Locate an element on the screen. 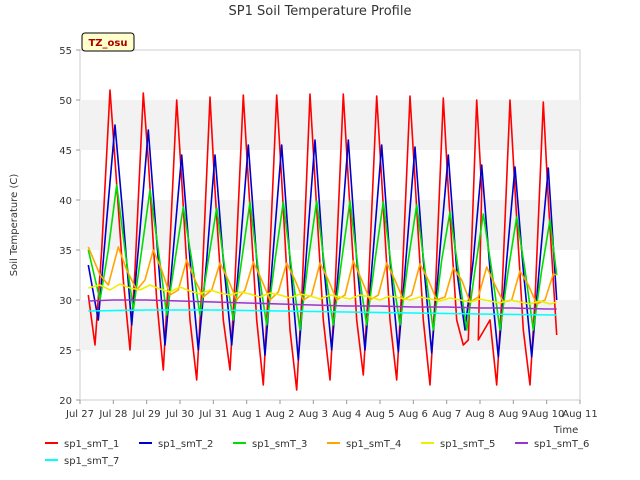 This screenshot has width=640, height=480. x-tick-label: Aug 9 is located at coordinates (513, 414).